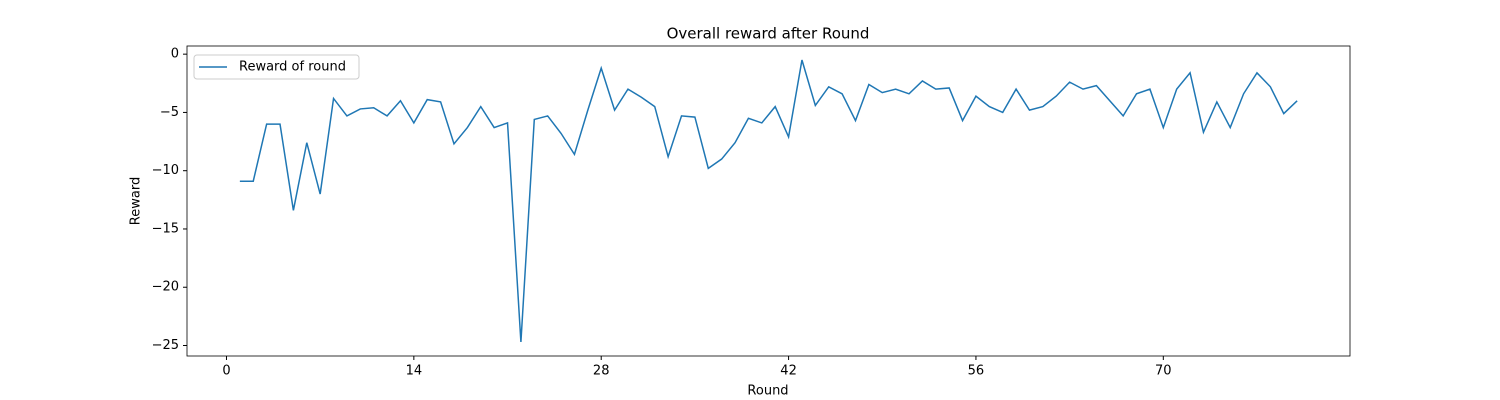 Image resolution: width=1500 pixels, height=400 pixels. I want to click on y-tick-label: −20, so click(165, 287).